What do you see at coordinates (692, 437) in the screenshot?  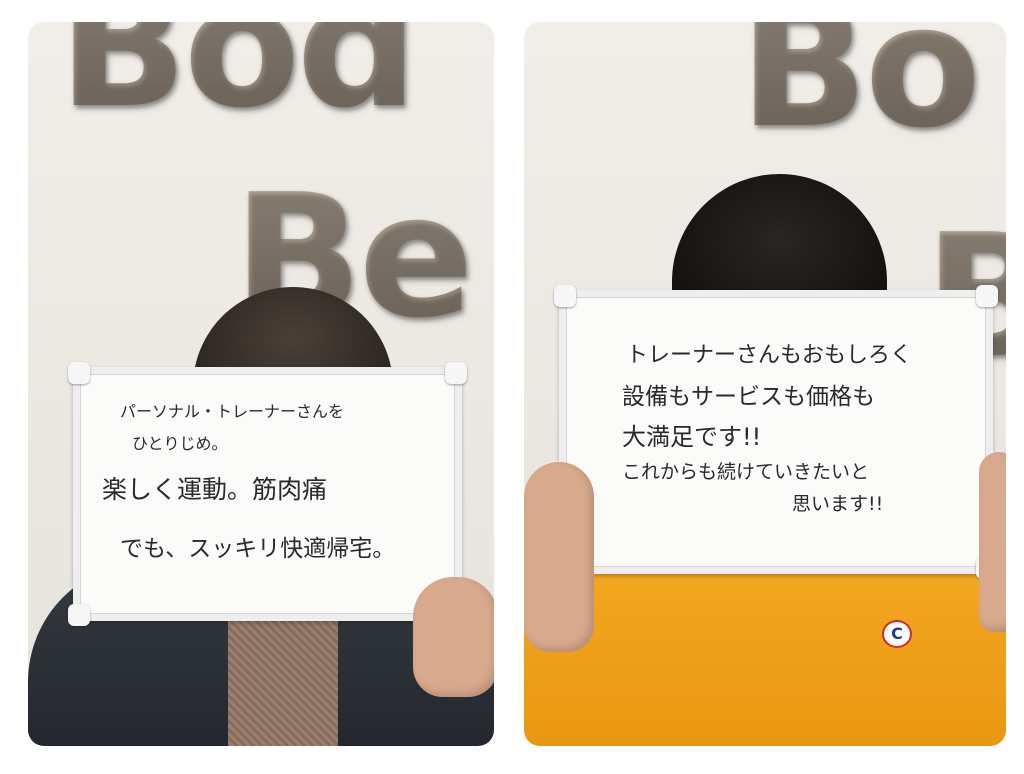 I see `board-line: 大満足です!!` at bounding box center [692, 437].